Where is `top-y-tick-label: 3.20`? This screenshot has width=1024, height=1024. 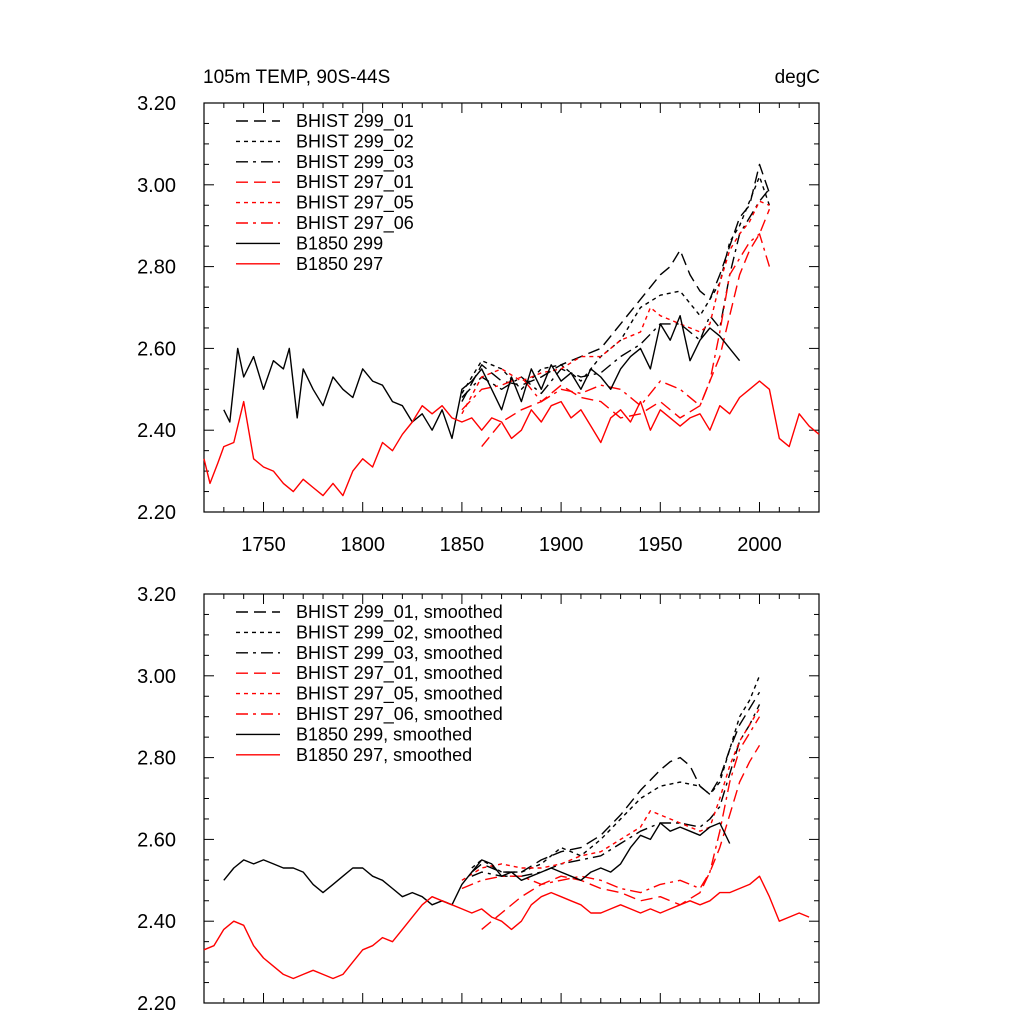
top-y-tick-label: 3.20 is located at coordinates (156, 104).